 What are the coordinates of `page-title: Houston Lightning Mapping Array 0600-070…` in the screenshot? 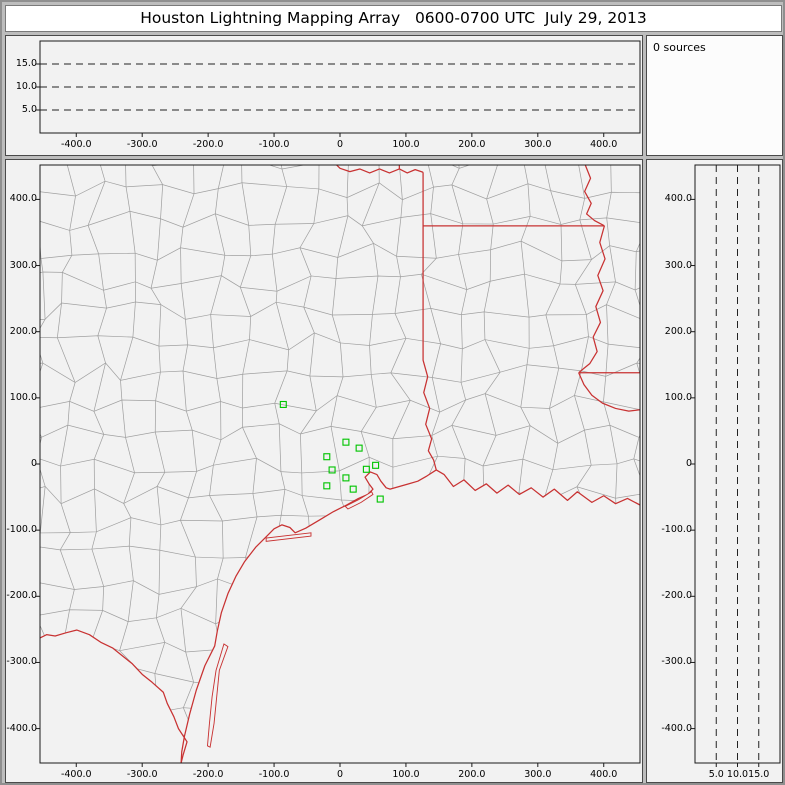 It's located at (393, 18).